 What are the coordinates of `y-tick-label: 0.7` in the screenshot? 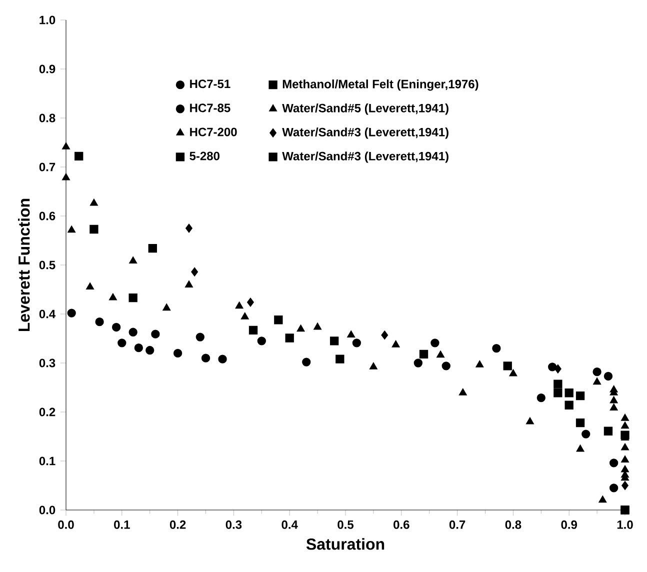 It's located at (47, 167).